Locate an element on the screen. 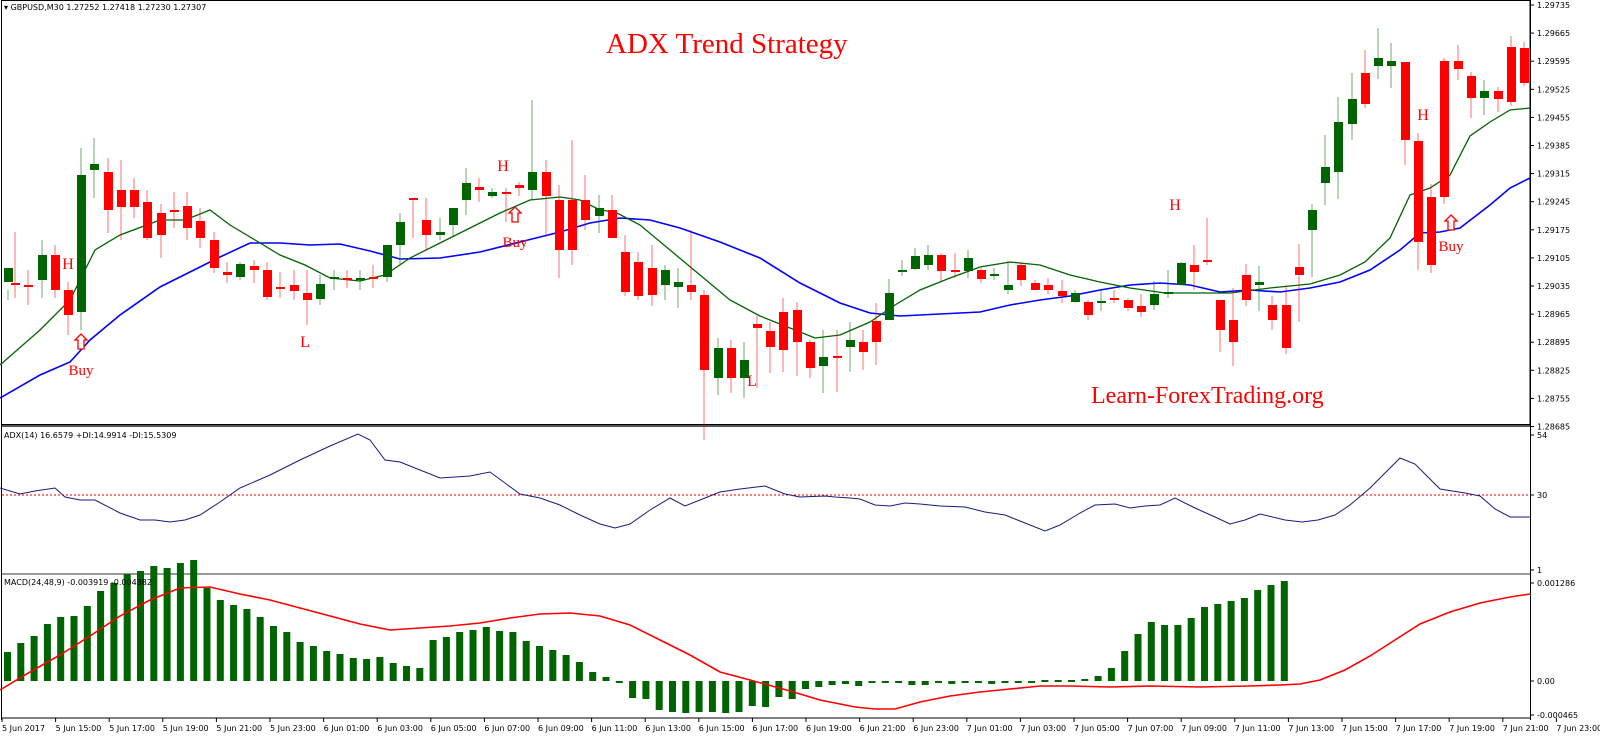 Image resolution: width=1600 pixels, height=753 pixels. low-marker: L is located at coordinates (305, 342).